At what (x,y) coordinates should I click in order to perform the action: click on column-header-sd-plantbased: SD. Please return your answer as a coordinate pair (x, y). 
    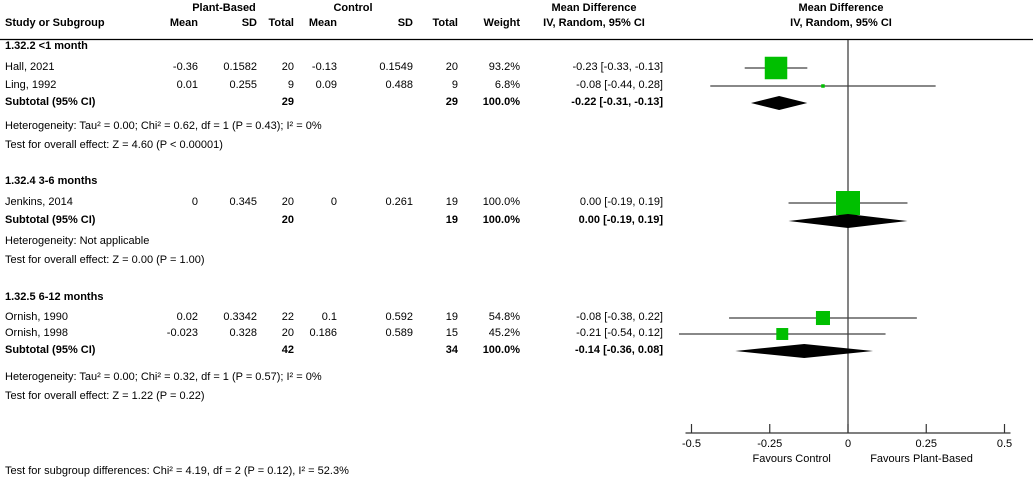
    Looking at the image, I should click on (249, 23).